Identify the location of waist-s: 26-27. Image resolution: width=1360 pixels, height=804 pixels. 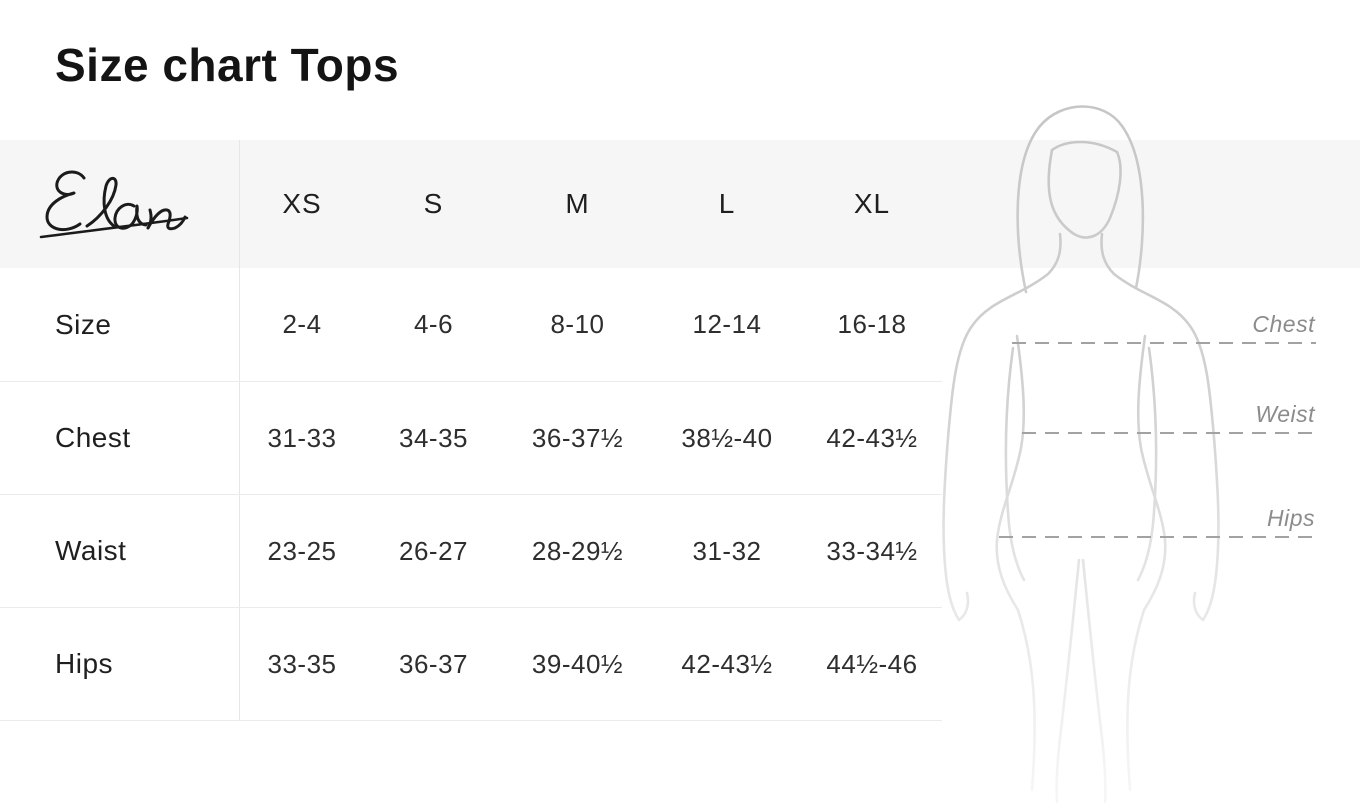
(433, 550).